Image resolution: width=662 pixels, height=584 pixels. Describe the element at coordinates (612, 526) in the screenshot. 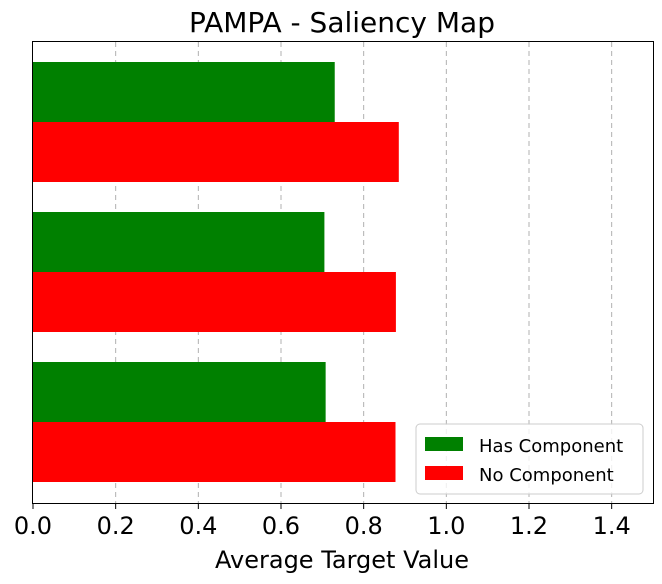

I see `x-tick-label: 1.4` at that location.